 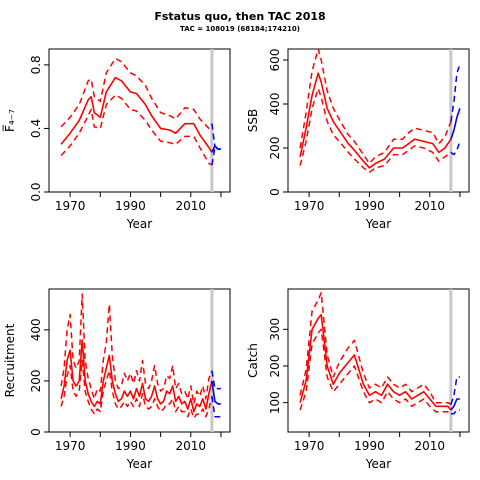 I want to click on y-tick-label: 600, so click(x=275, y=60).